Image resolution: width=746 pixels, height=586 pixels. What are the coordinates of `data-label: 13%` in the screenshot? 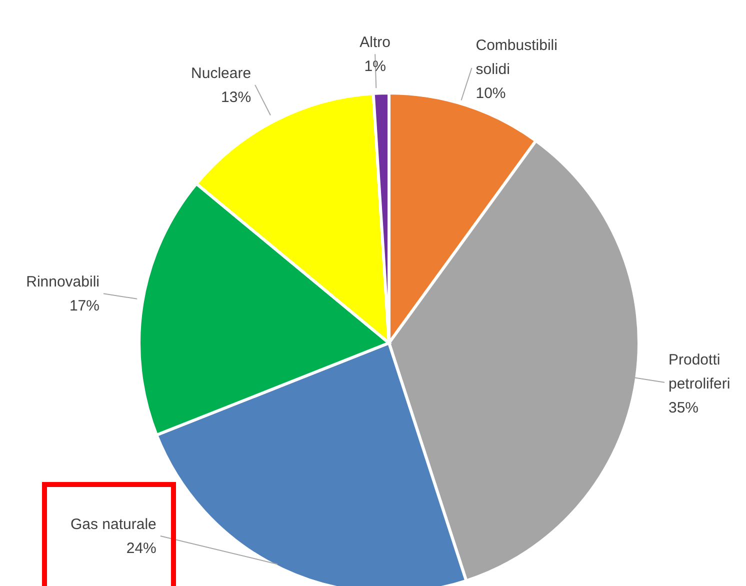 It's located at (236, 97).